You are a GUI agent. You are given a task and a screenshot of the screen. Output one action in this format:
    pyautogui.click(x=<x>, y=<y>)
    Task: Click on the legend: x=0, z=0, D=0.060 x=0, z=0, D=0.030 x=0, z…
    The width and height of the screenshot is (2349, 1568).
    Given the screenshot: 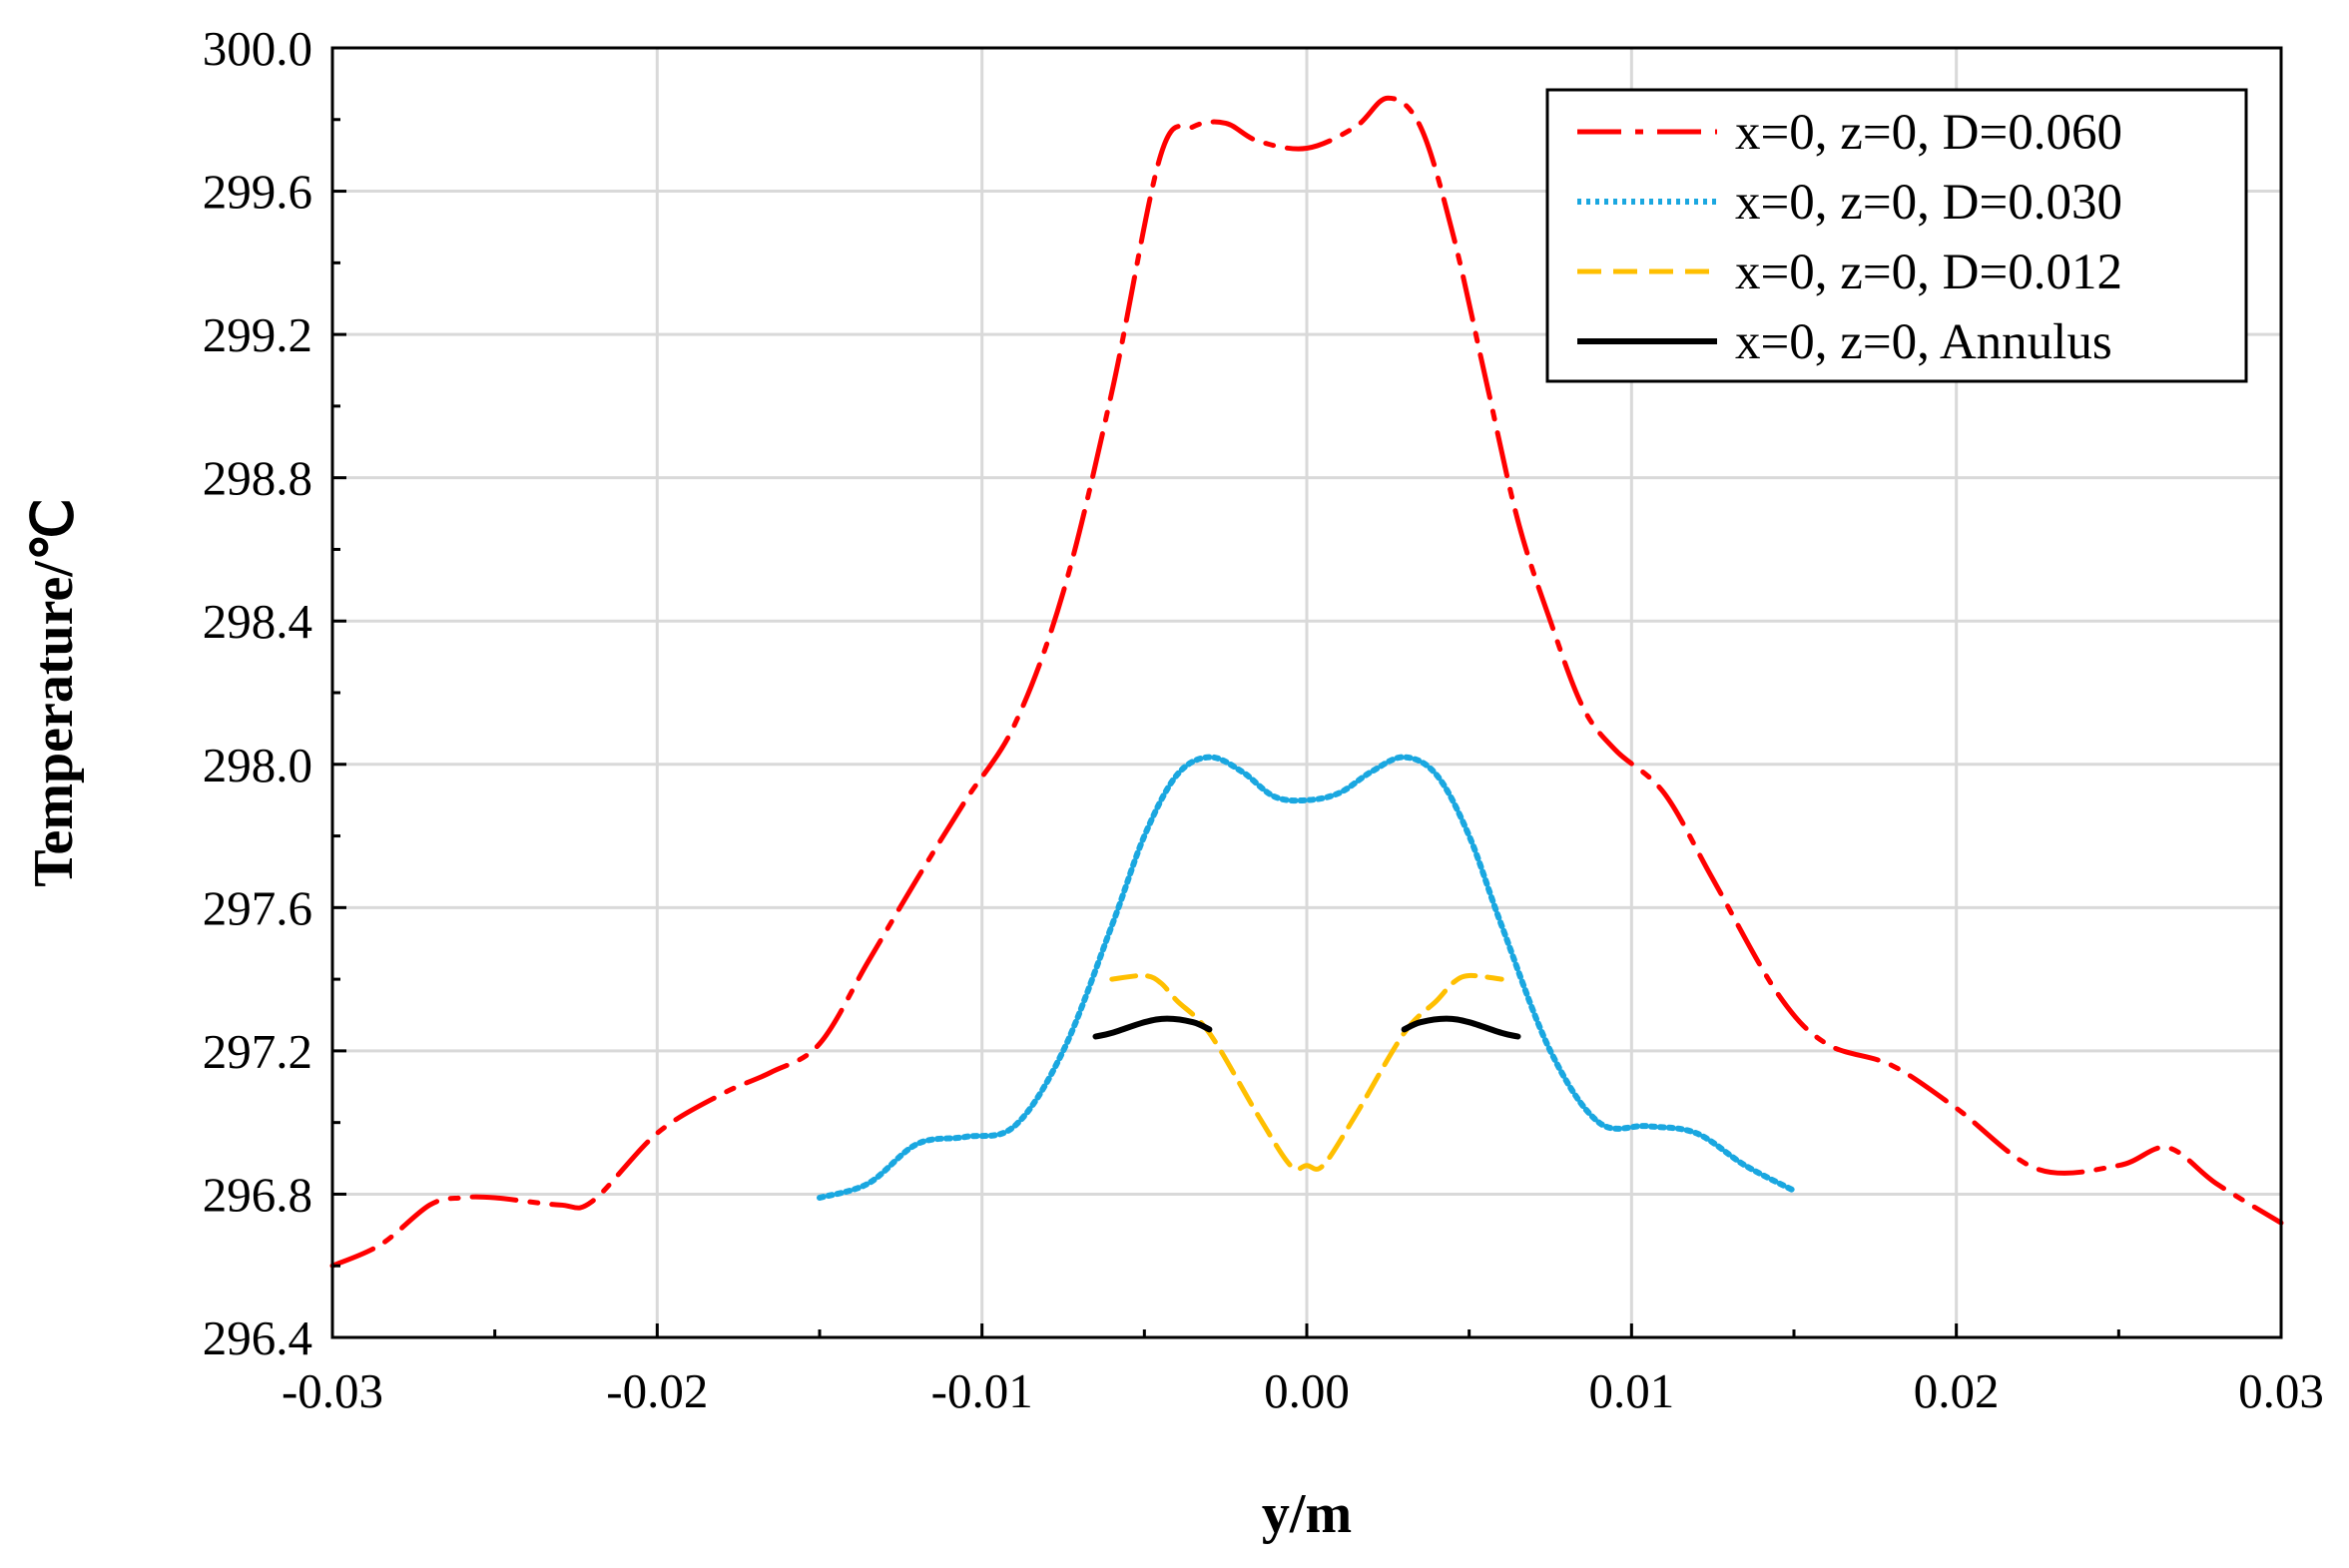 What is the action you would take?
    pyautogui.click(x=1896, y=235)
    